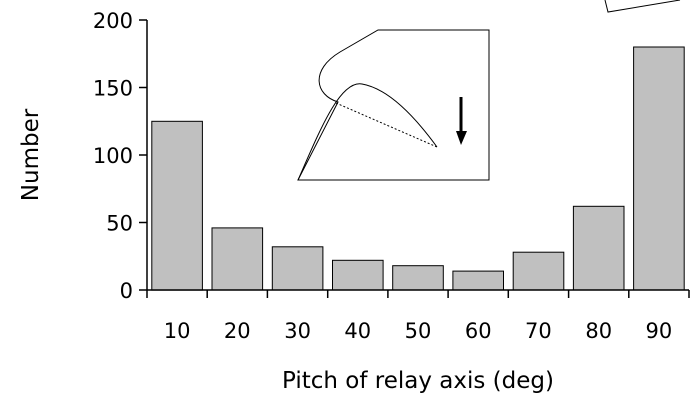  Describe the element at coordinates (538, 331) in the screenshot. I see `x-tick-label: 70` at that location.